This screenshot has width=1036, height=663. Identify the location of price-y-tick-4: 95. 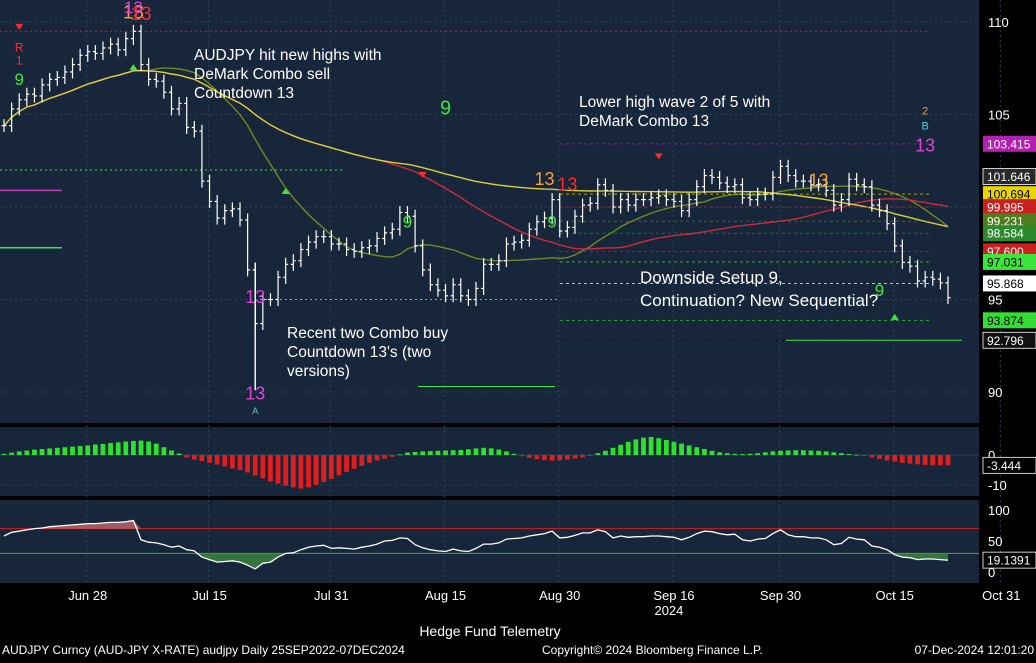
(995, 300).